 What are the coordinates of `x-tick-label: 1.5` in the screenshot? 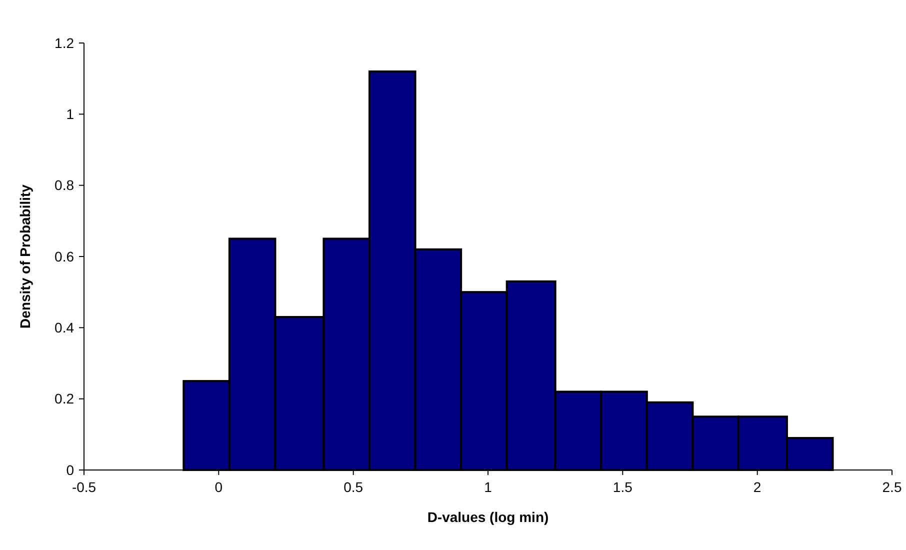 It's located at (622, 487).